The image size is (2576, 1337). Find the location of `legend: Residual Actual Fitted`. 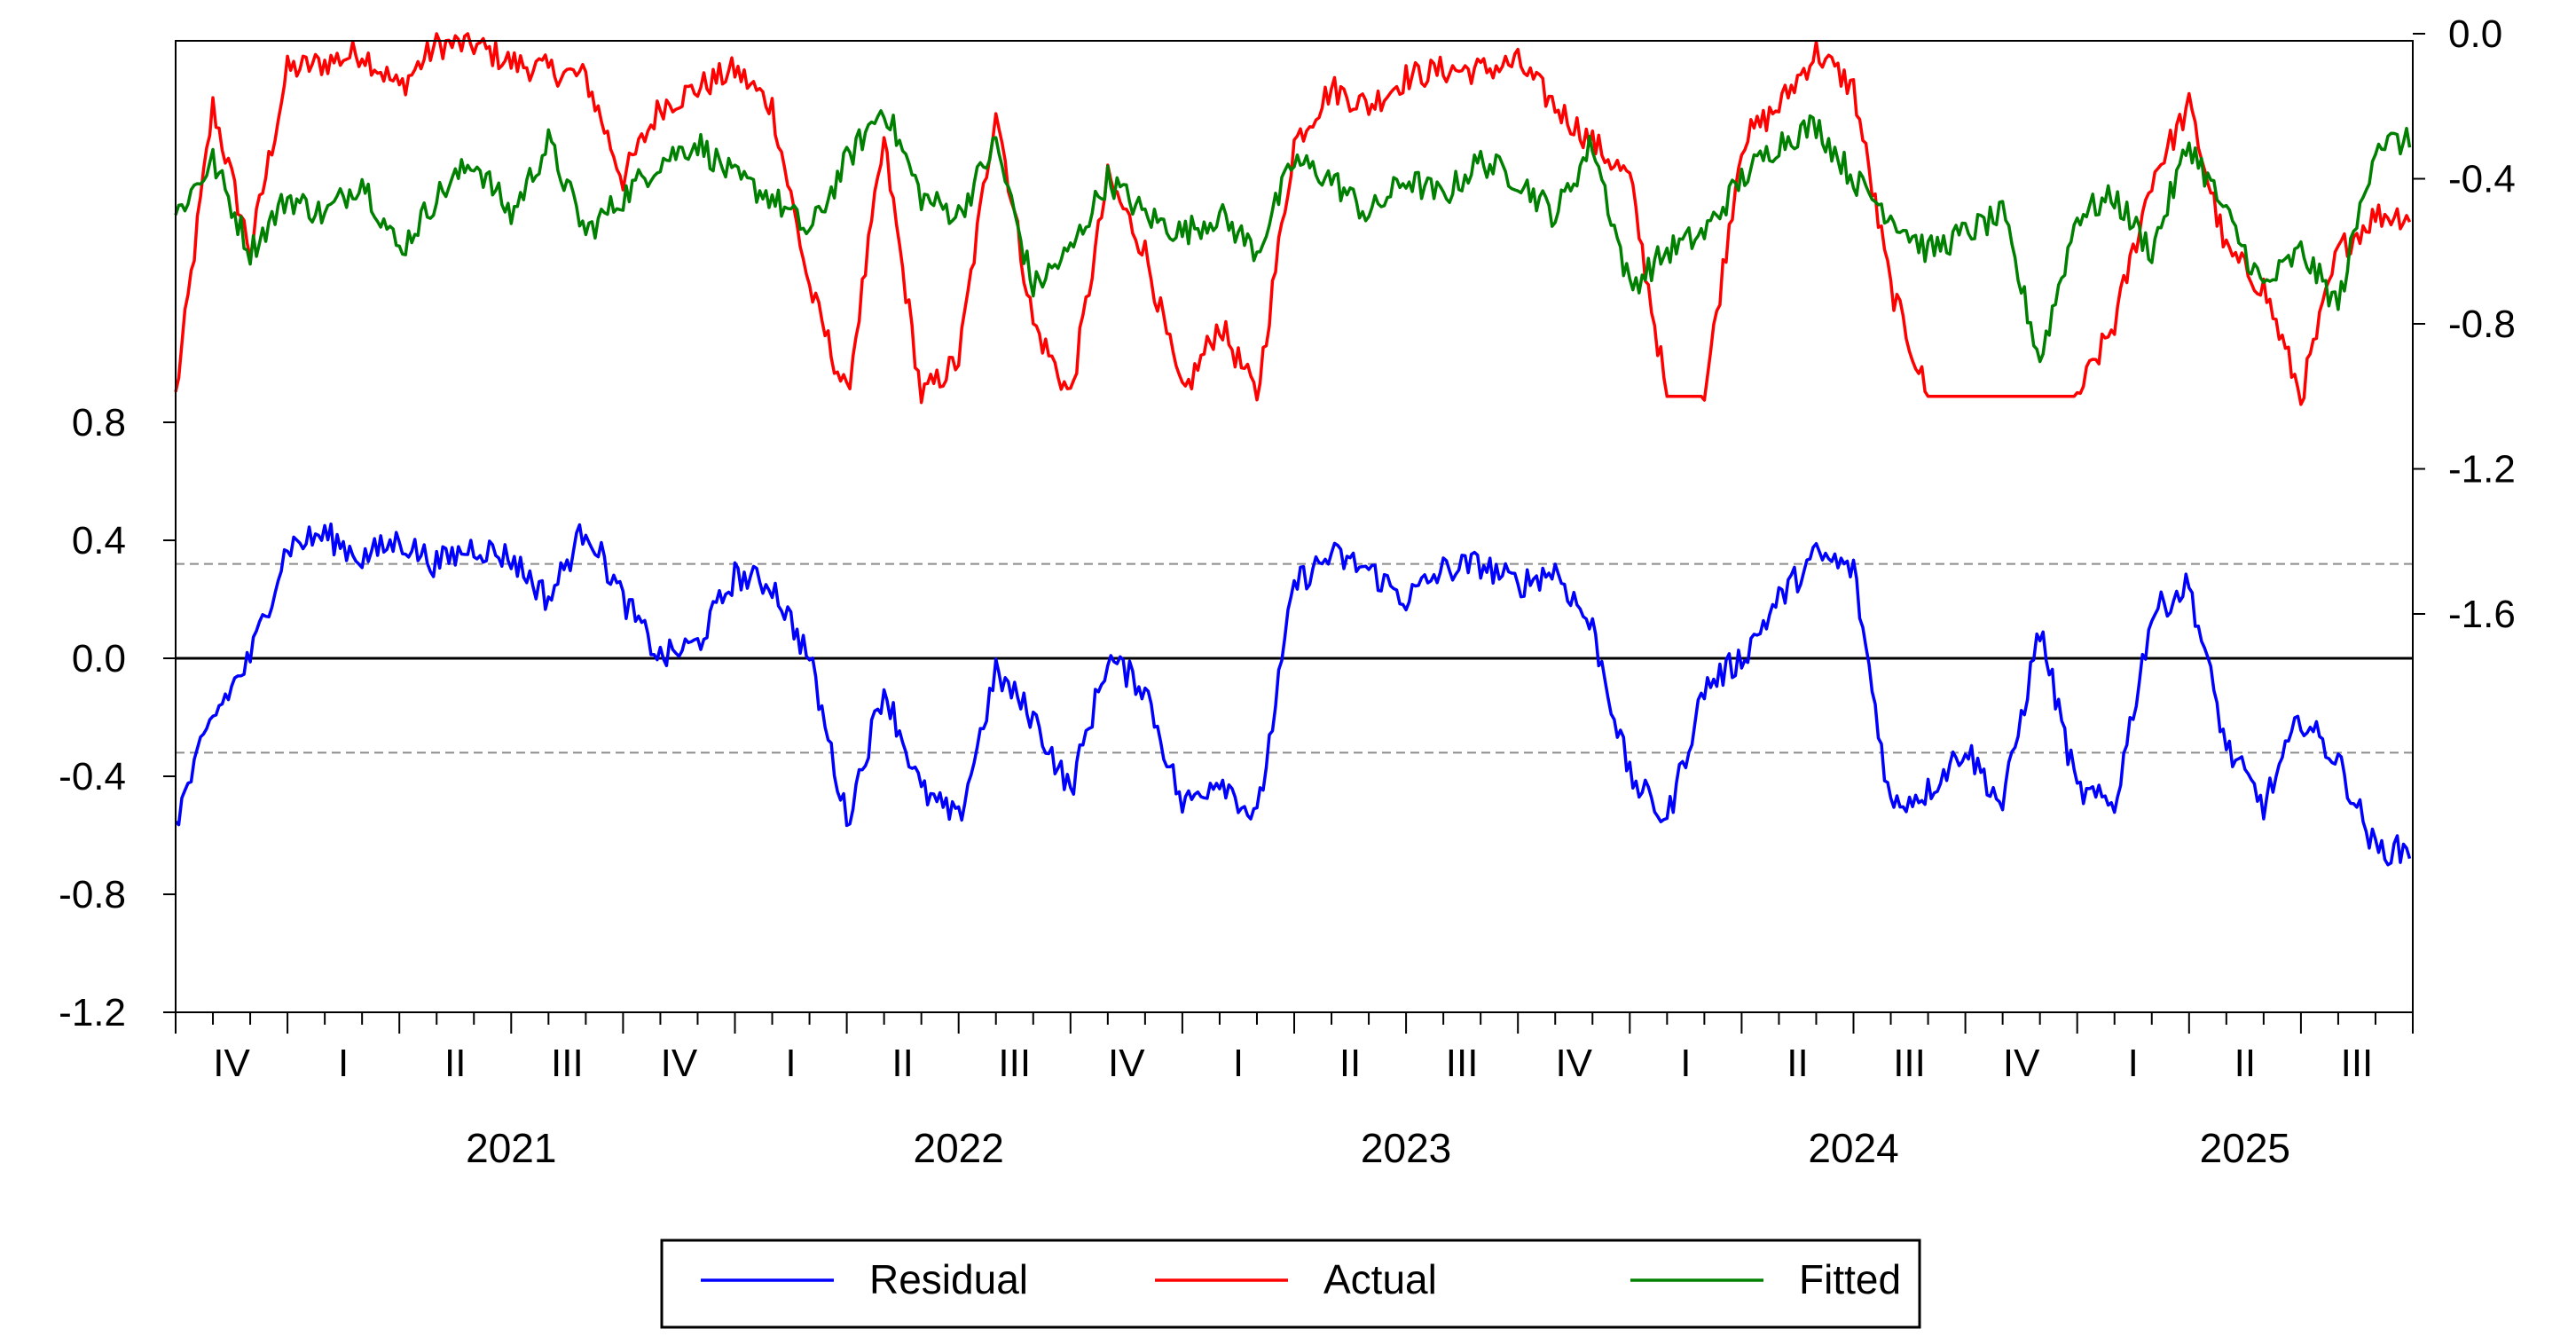

legend: Residual Actual Fitted is located at coordinates (1290, 1284).